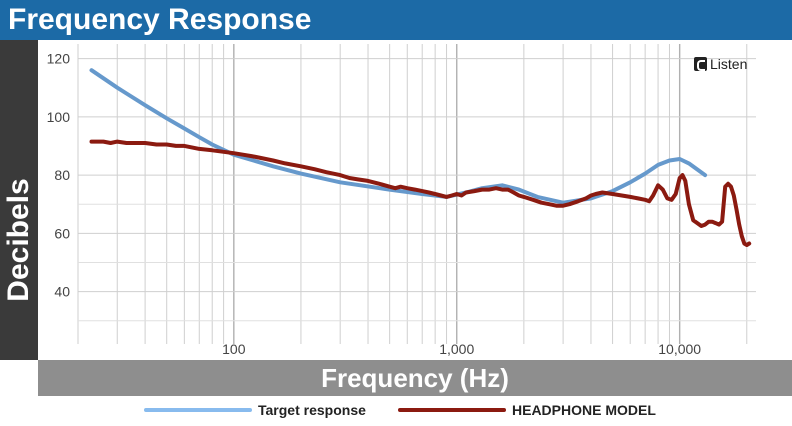 The width and height of the screenshot is (792, 426). I want to click on x-axis-label-bar: Frequency (Hz), so click(415, 378).